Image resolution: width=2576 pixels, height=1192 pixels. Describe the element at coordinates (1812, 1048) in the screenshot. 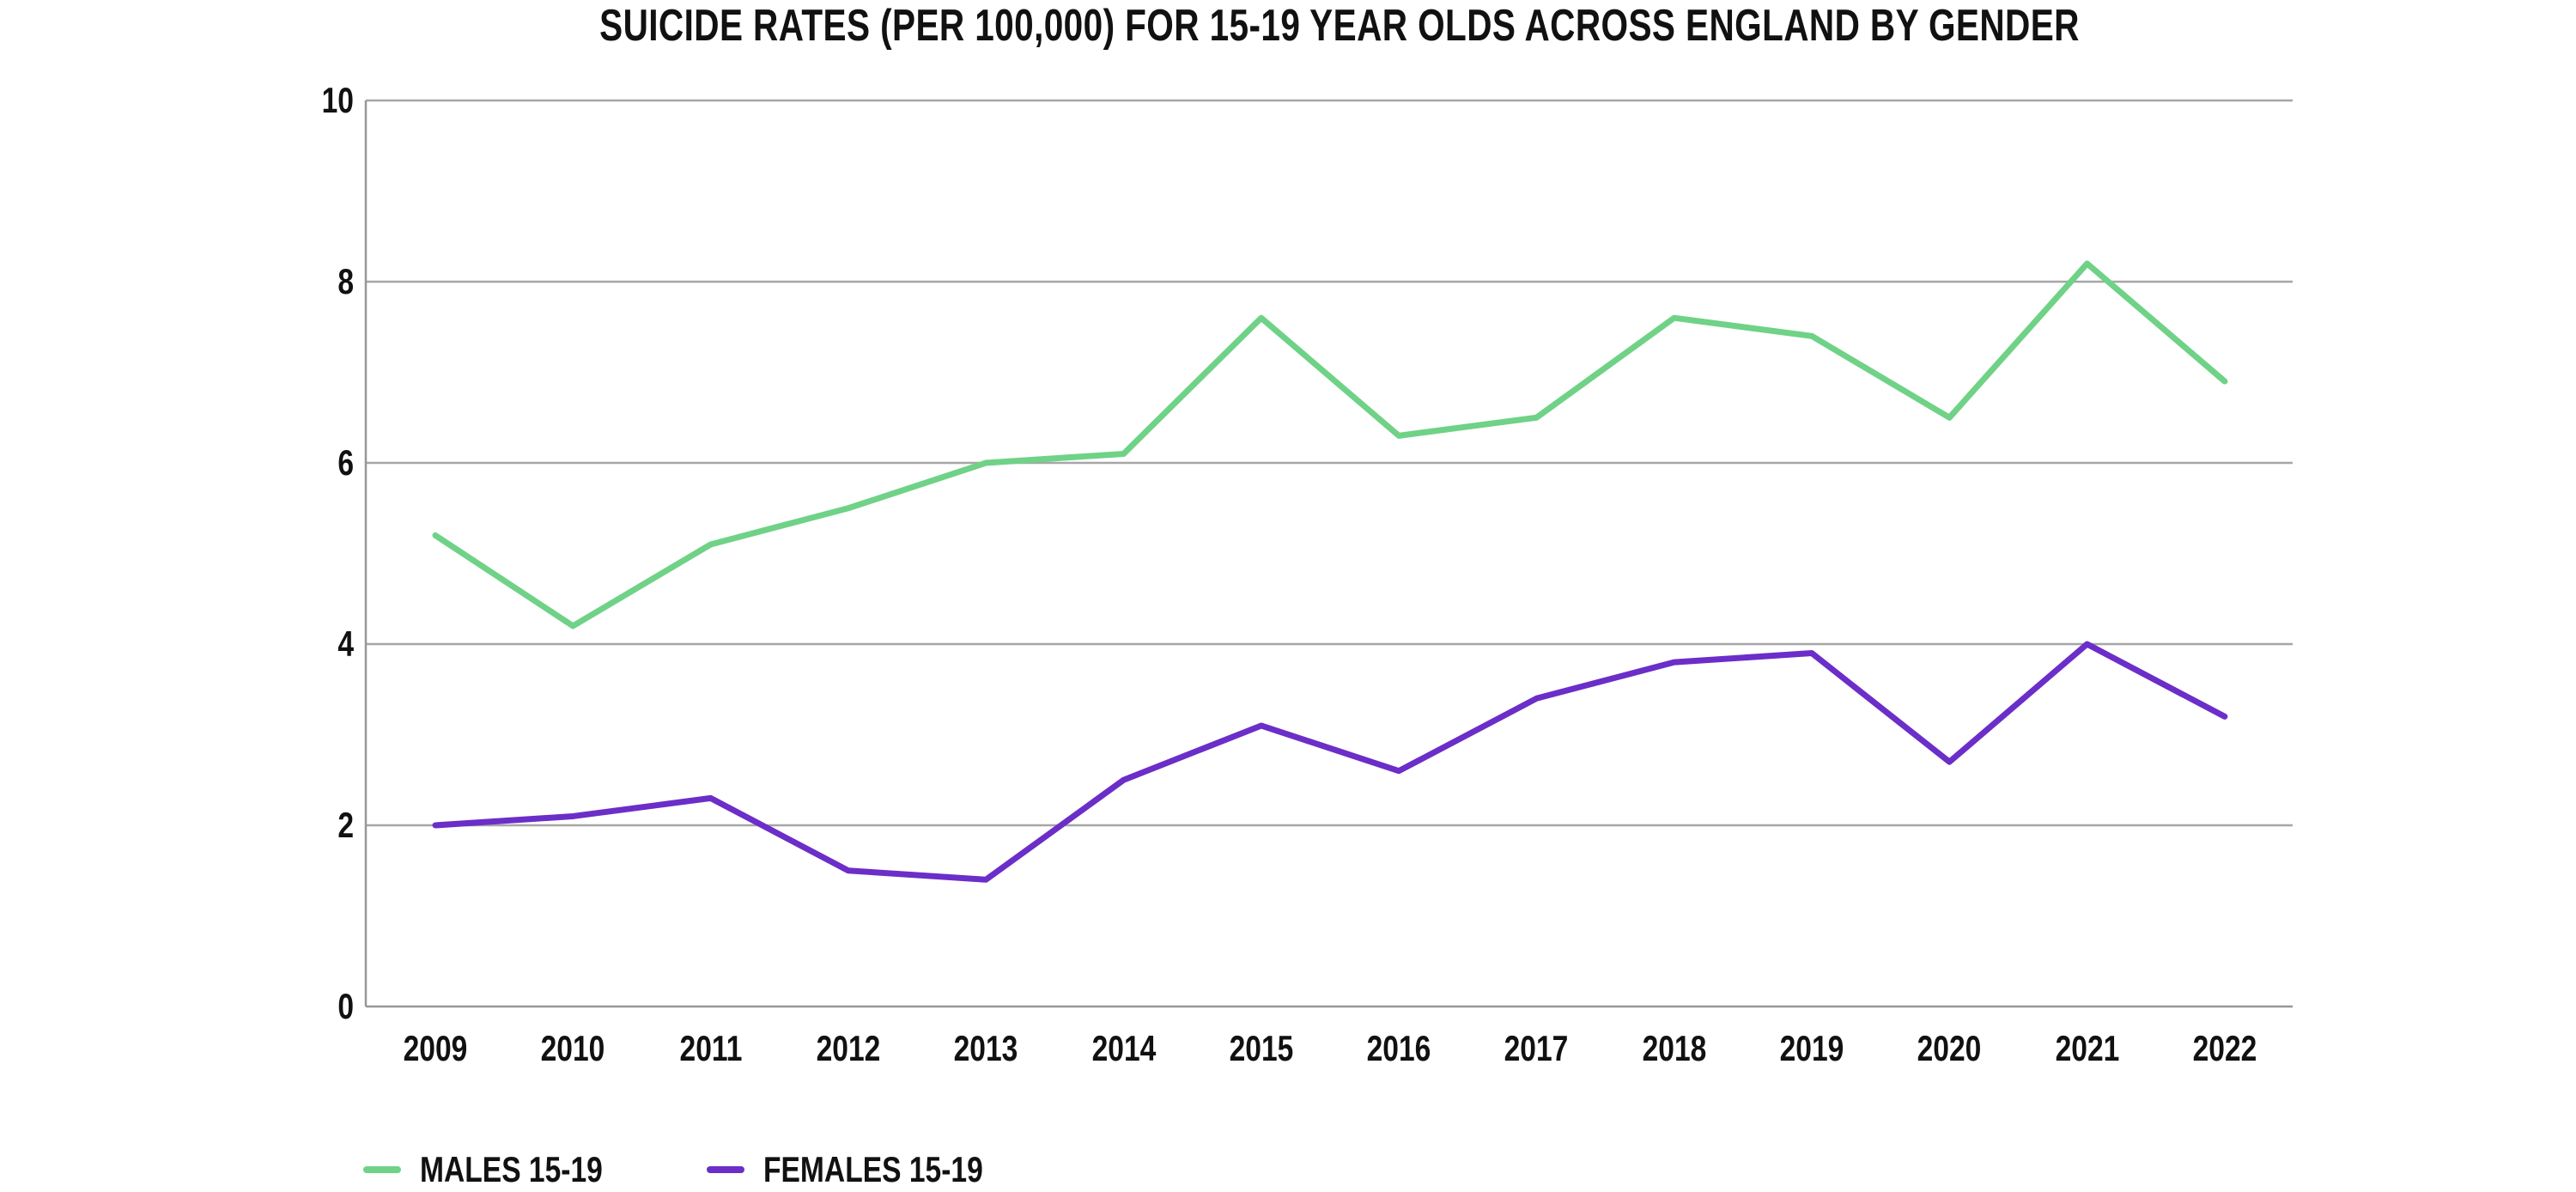

I see `x-tick-label-2019: 2019` at that location.